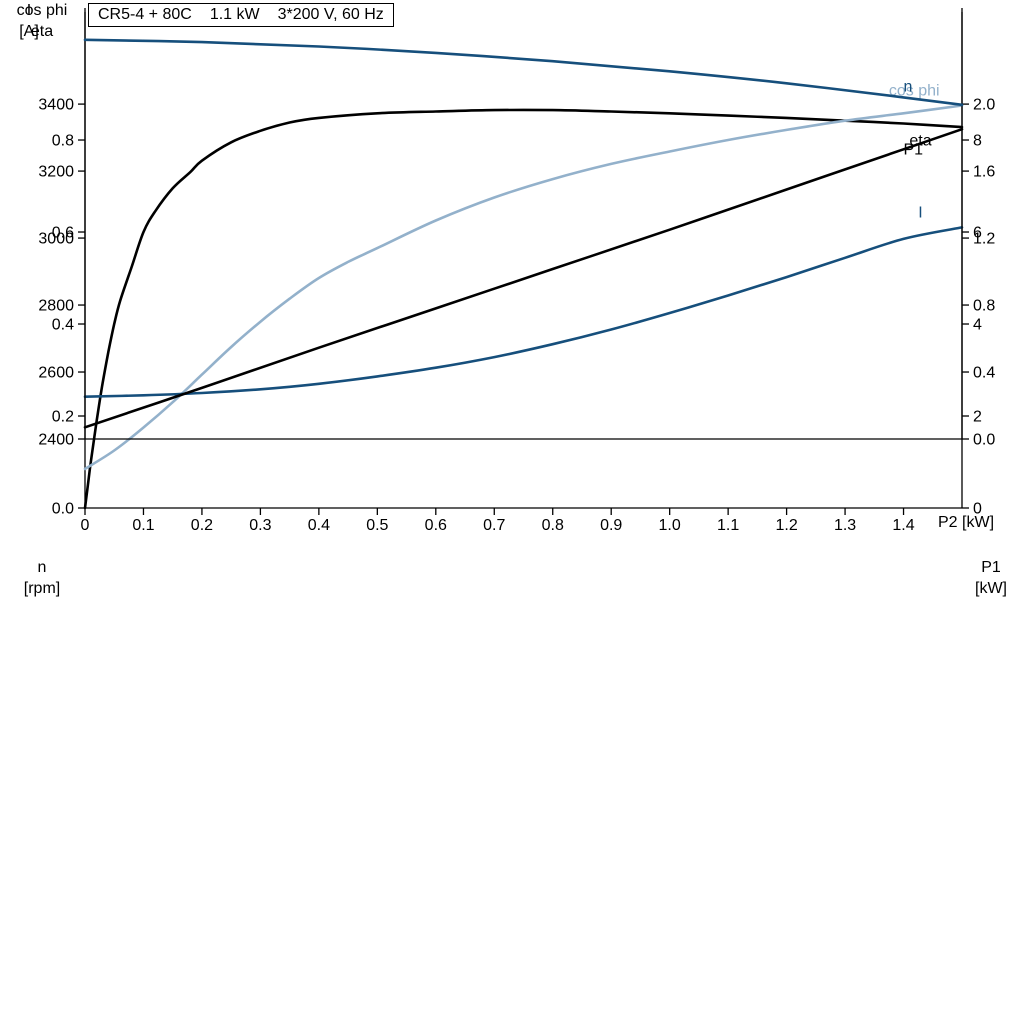 This screenshot has width=1024, height=1024. What do you see at coordinates (436, 525) in the screenshot?
I see `x-tick-label: 0.6` at bounding box center [436, 525].